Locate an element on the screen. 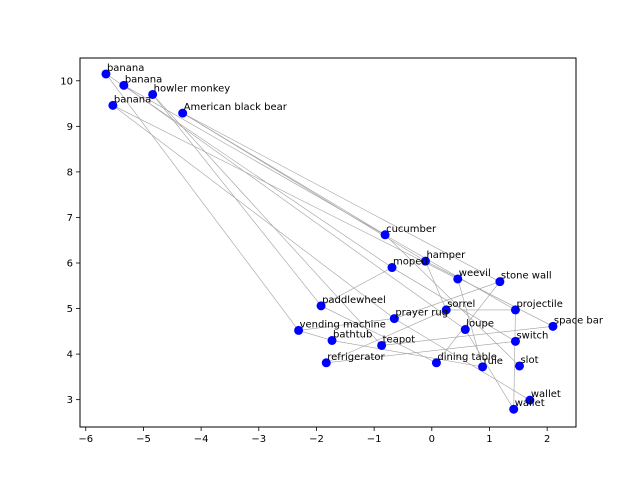 The height and width of the screenshot is (480, 640). x-tick-label: −2 is located at coordinates (316, 439).